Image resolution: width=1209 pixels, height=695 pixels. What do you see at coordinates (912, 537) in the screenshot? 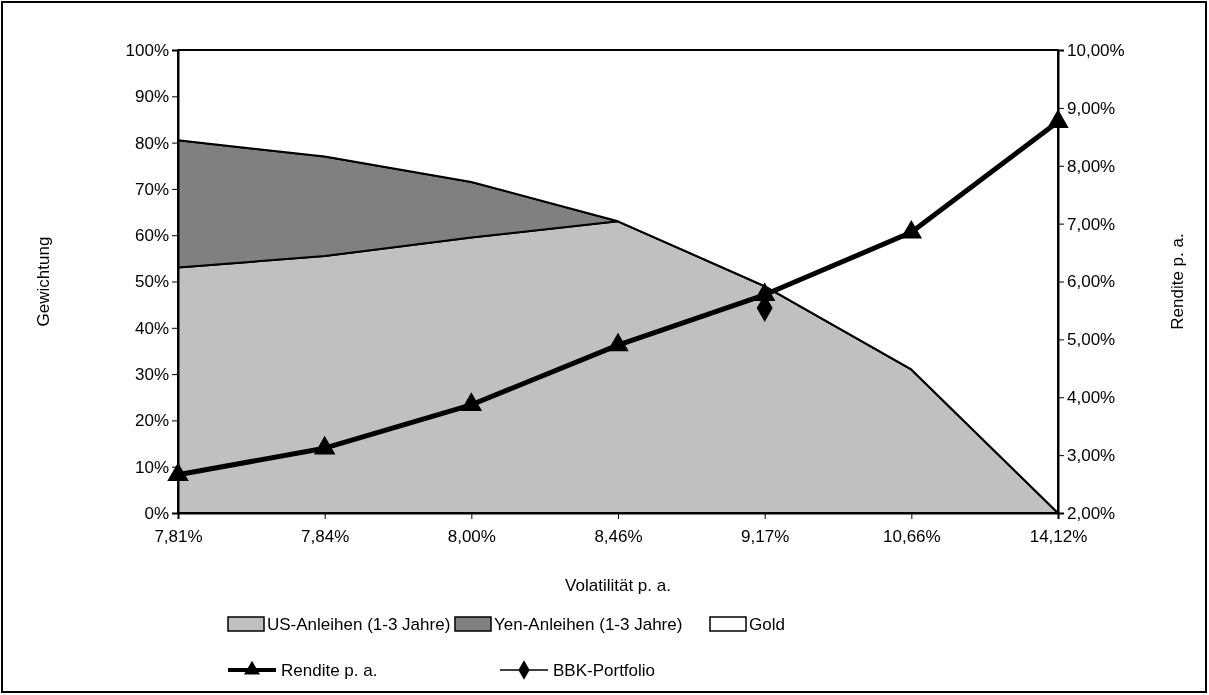
I see `x-tick-label: 10,66%` at bounding box center [912, 537].